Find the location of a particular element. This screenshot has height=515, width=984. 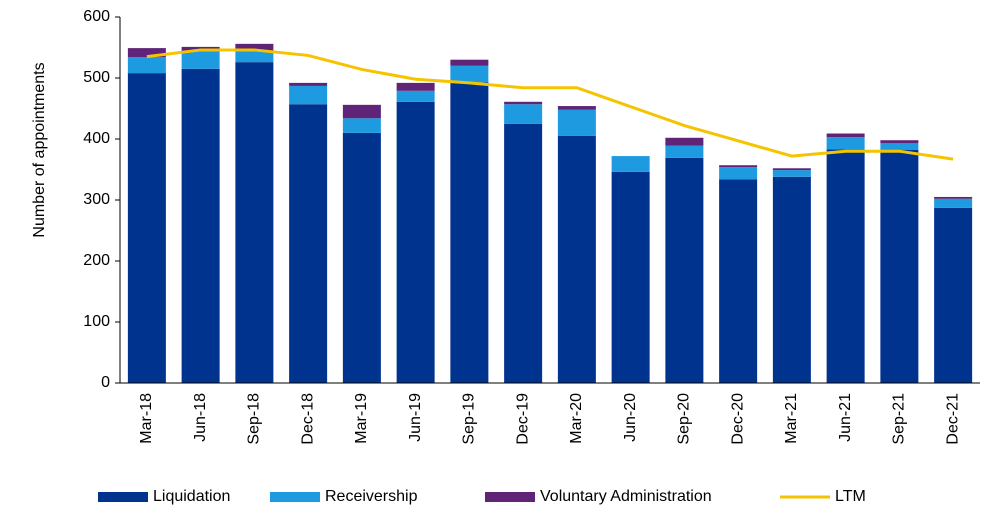

x-tick-label: Mar-19 is located at coordinates (361, 418).